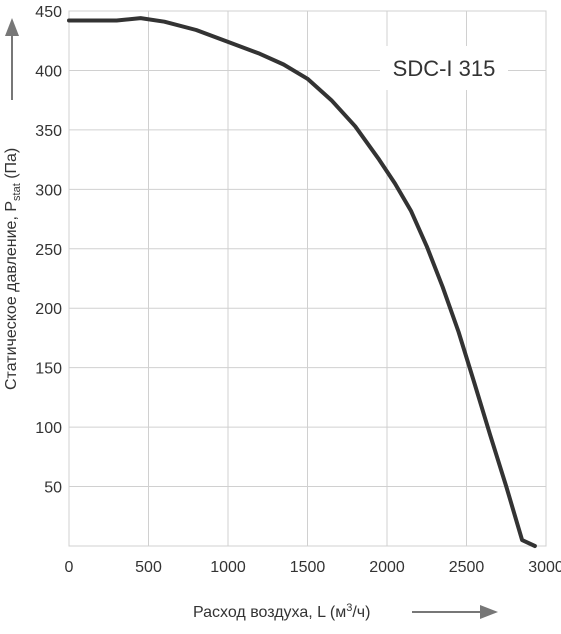 The height and width of the screenshot is (634, 561). What do you see at coordinates (48, 369) in the screenshot?
I see `y-tick-label: 150` at bounding box center [48, 369].